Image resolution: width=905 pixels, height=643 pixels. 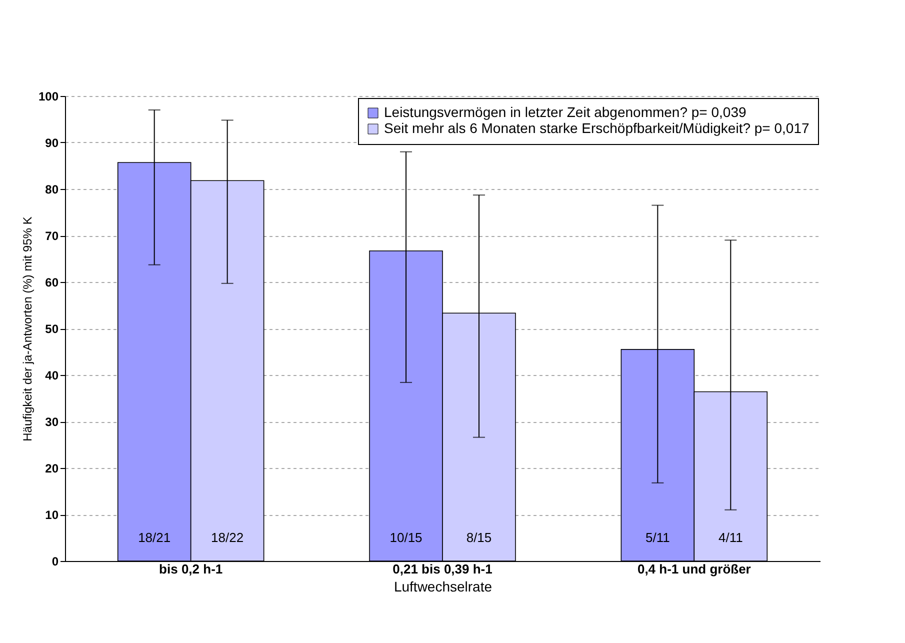 I want to click on x-tick-label: bis 0,2 h-1, so click(x=191, y=569).